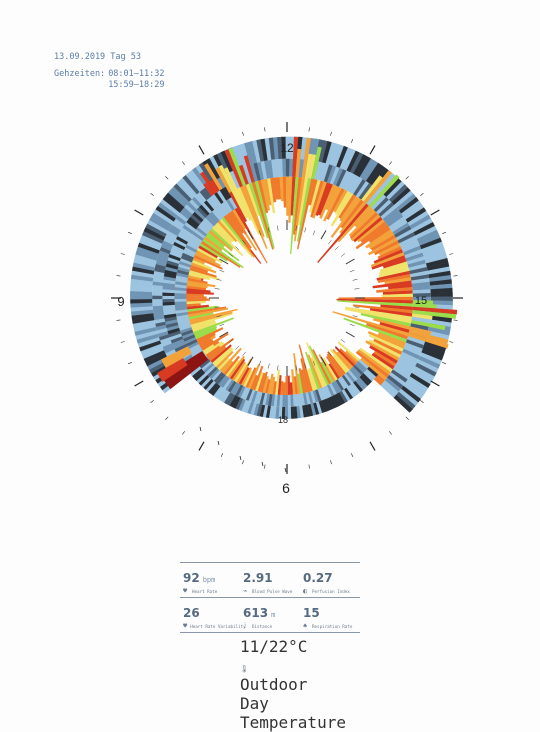  I want to click on heart-icon: ♥, so click(185, 591).